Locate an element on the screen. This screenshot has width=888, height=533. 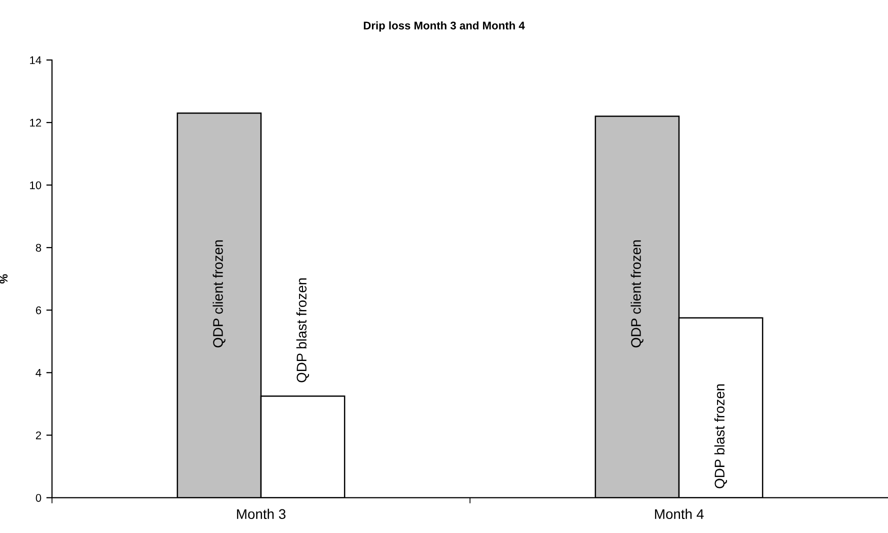
chart-title: Drip loss Month 3 and Month 4 is located at coordinates (444, 26).